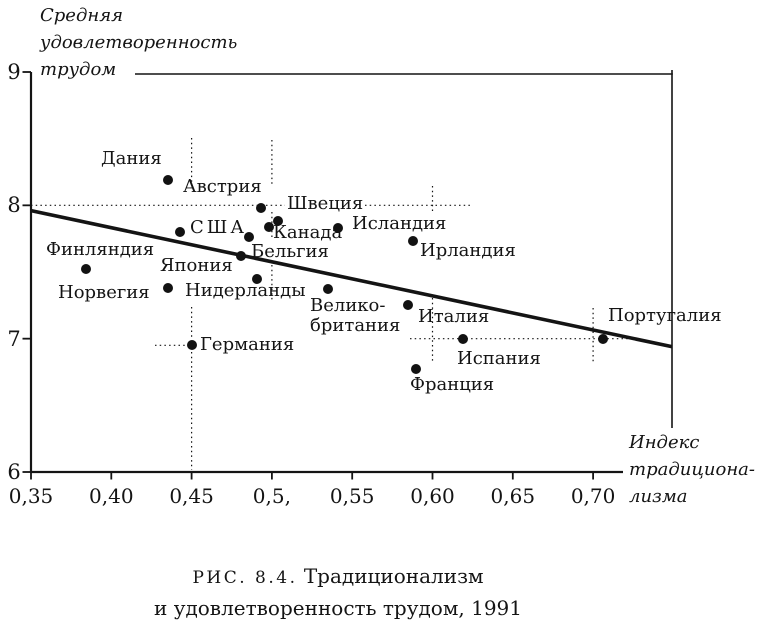 This screenshot has width=760, height=620. What do you see at coordinates (513, 496) in the screenshot?
I see `x-tick-label: 0,65` at bounding box center [513, 496].